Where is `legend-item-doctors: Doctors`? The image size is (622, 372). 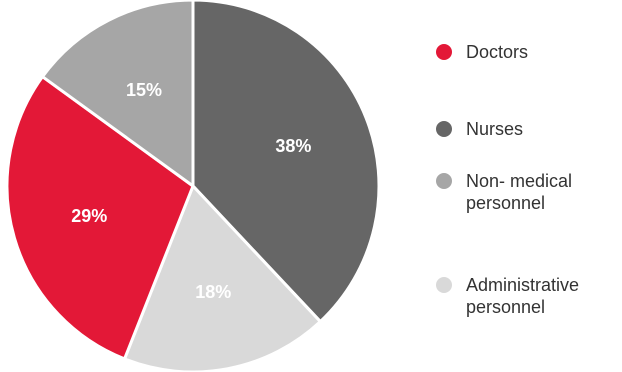
legend-item-doctors: Doctors is located at coordinates (526, 52).